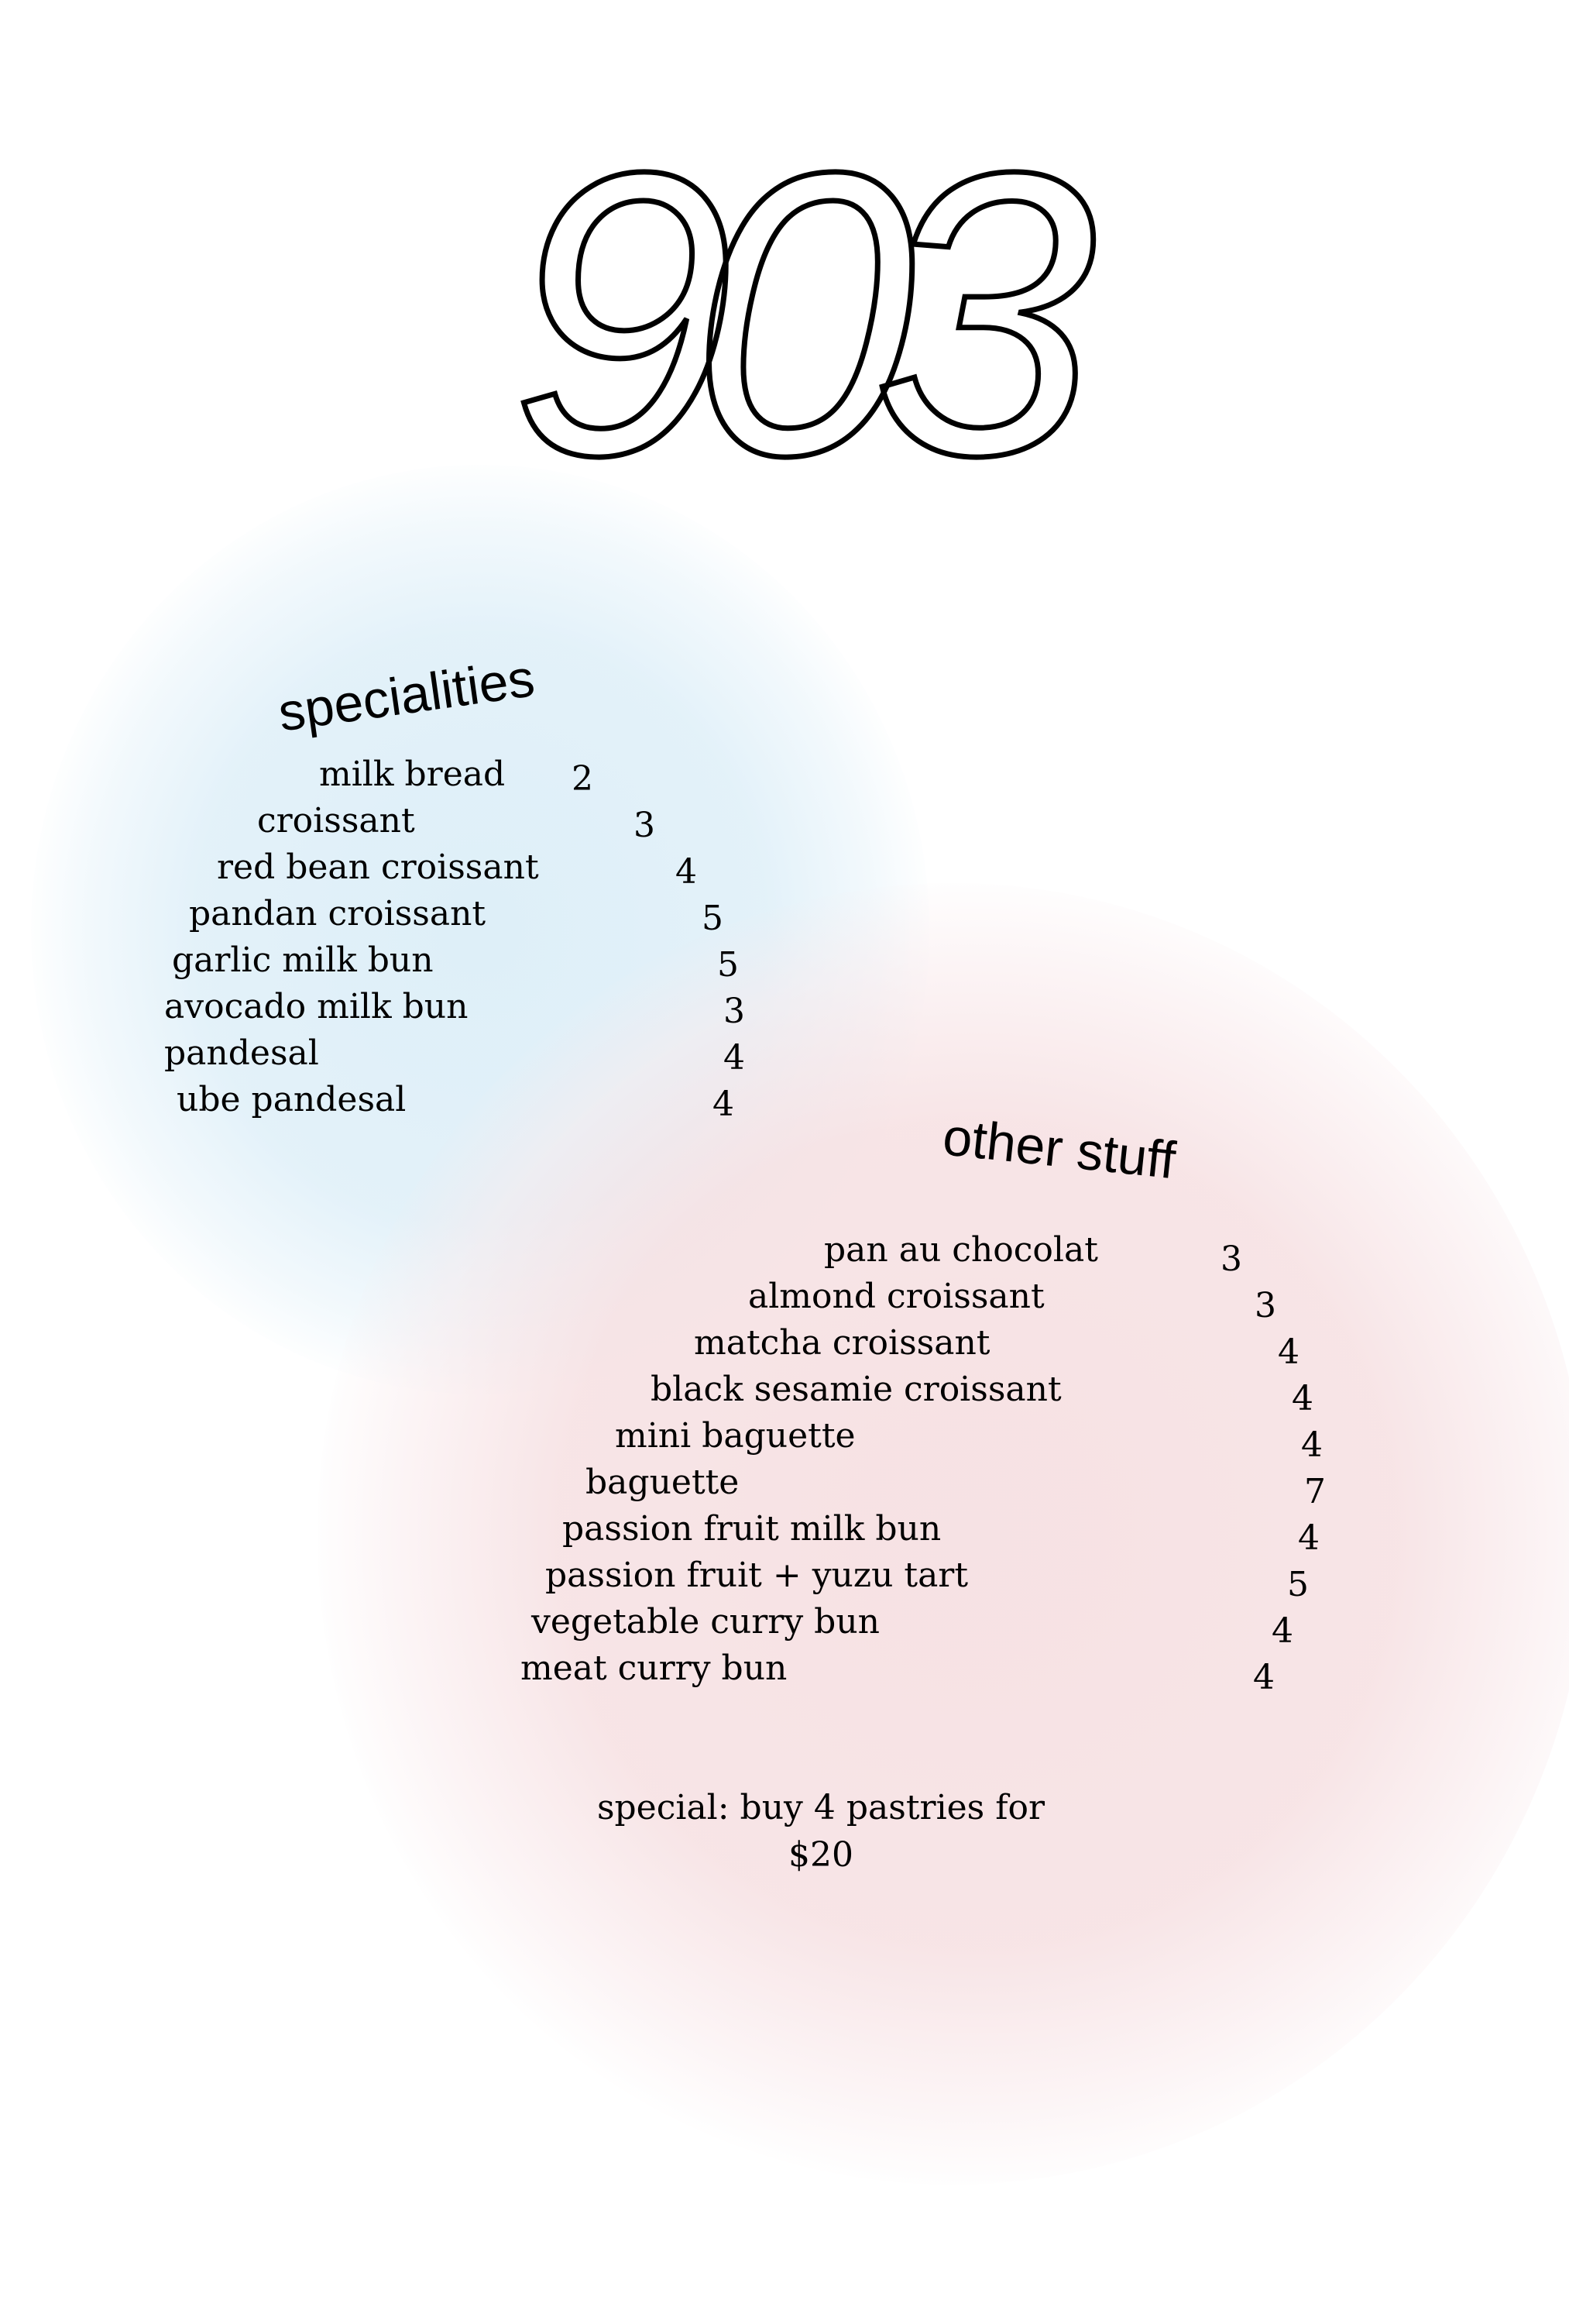  Describe the element at coordinates (757, 1575) in the screenshot. I see `other-stuff-item-name: passion fruit + yuzu tart` at that location.